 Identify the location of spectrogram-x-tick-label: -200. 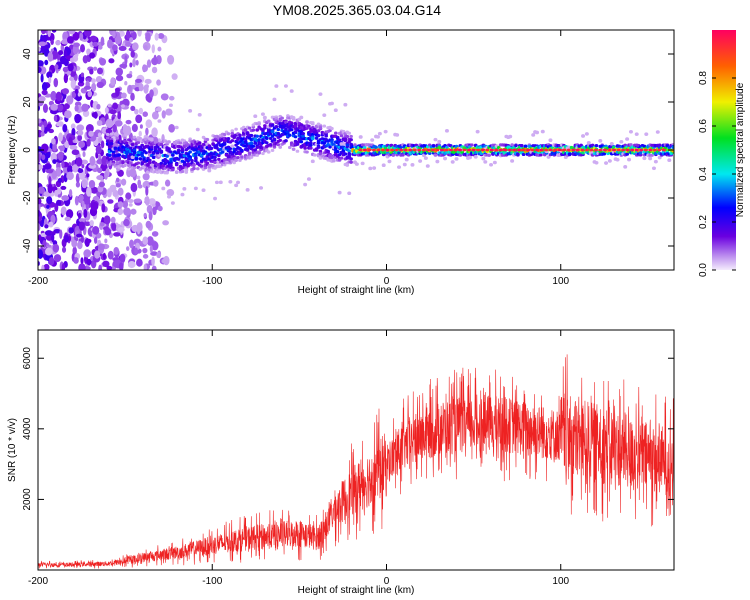
(38, 281).